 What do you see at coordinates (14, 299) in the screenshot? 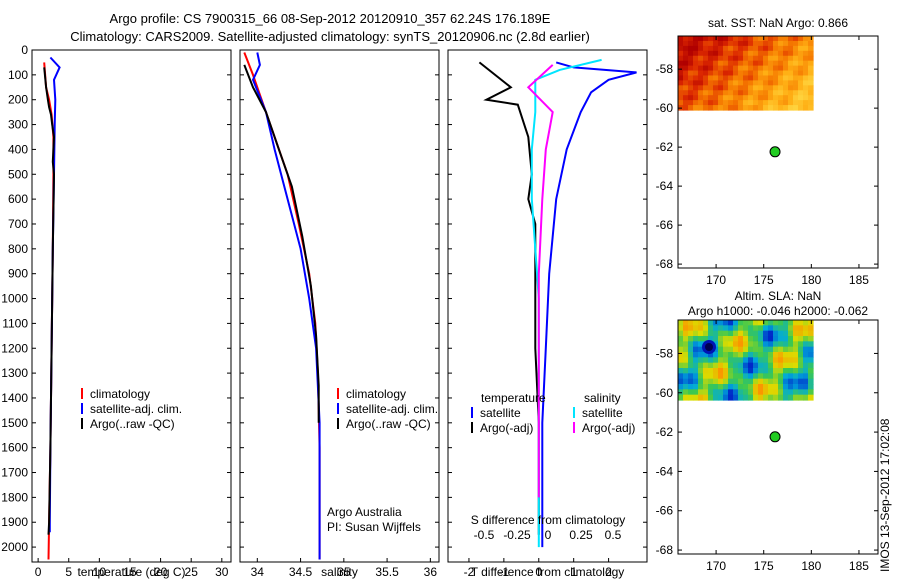
I see `y-tick-label: 1000` at bounding box center [14, 299].